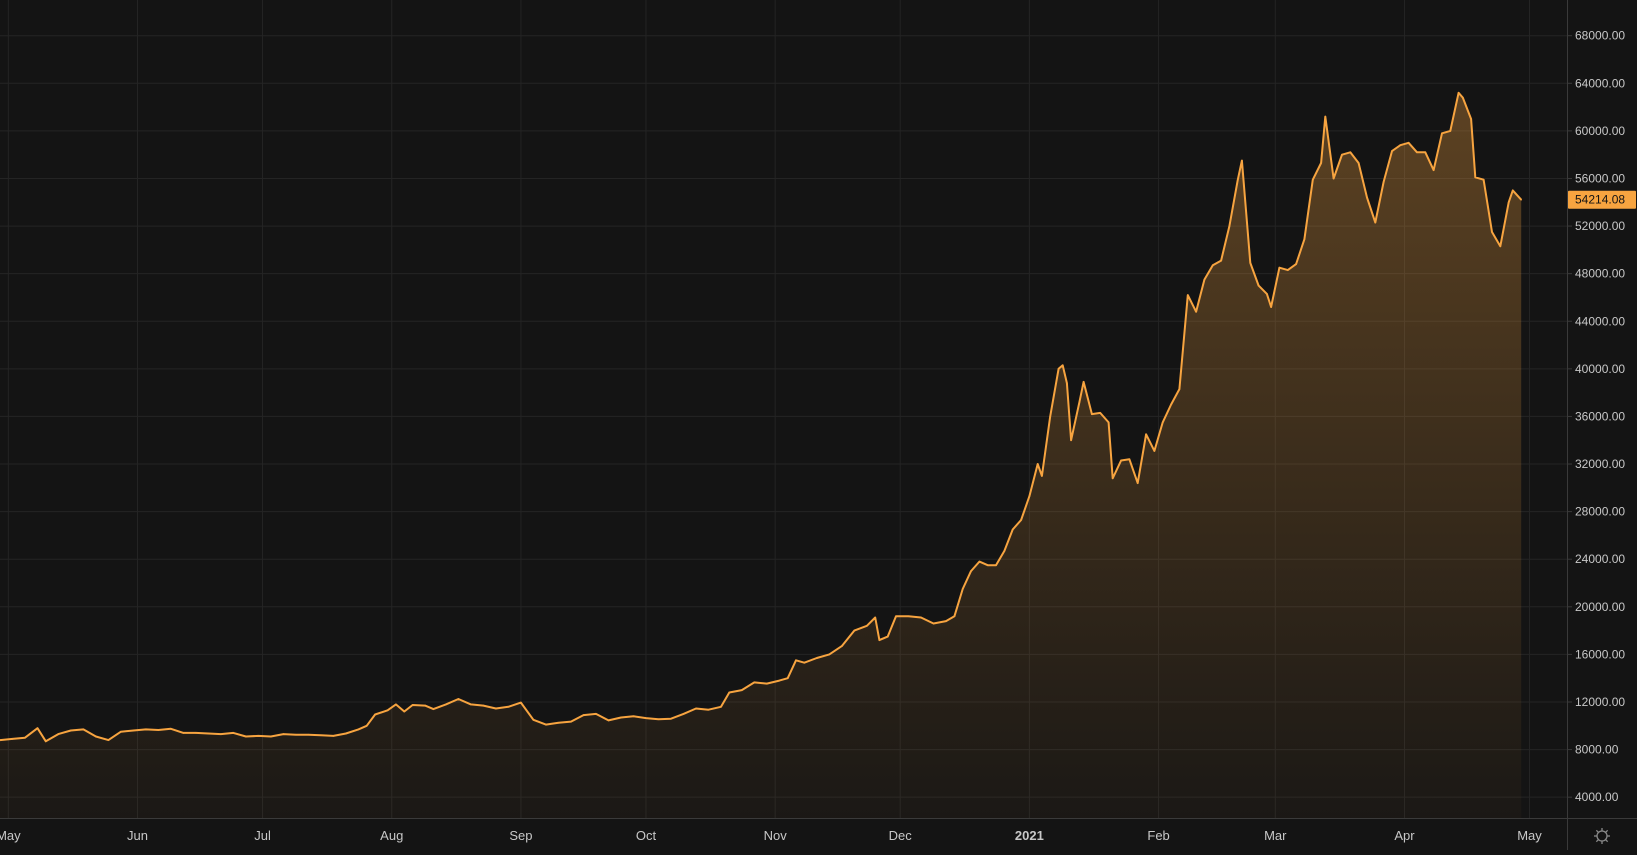 The image size is (1637, 855). Describe the element at coordinates (137, 835) in the screenshot. I see `x-tick-label: Jun` at that location.